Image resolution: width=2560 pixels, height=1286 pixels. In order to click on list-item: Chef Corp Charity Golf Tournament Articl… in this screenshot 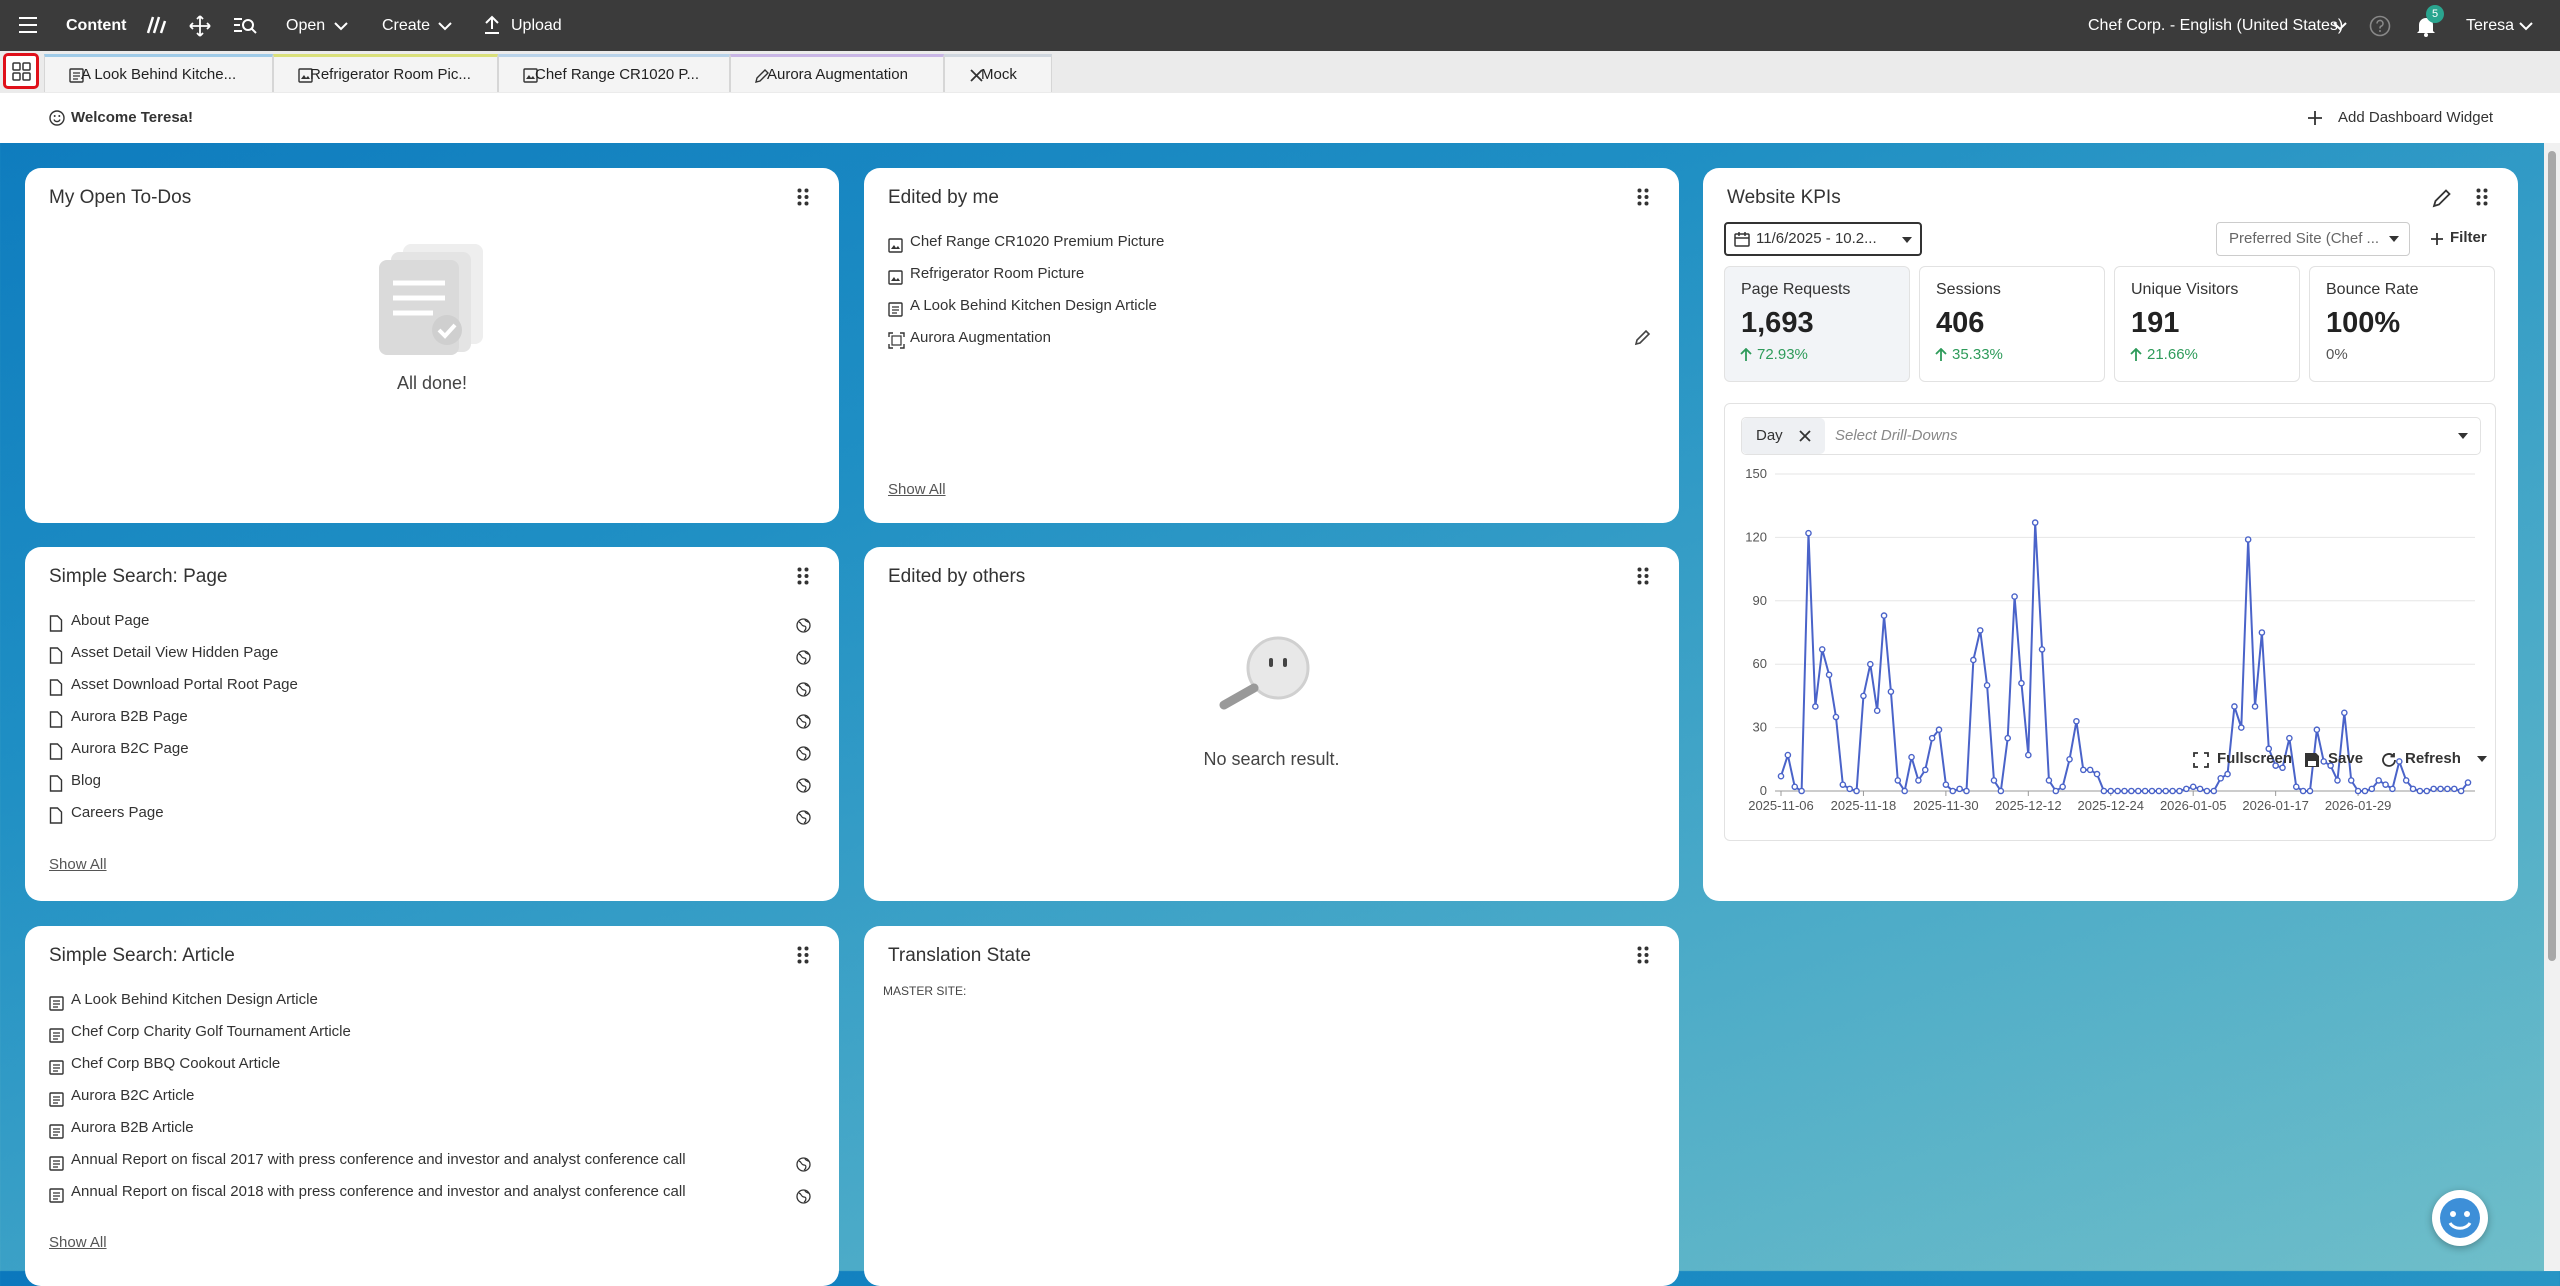, I will do `click(432, 1032)`.